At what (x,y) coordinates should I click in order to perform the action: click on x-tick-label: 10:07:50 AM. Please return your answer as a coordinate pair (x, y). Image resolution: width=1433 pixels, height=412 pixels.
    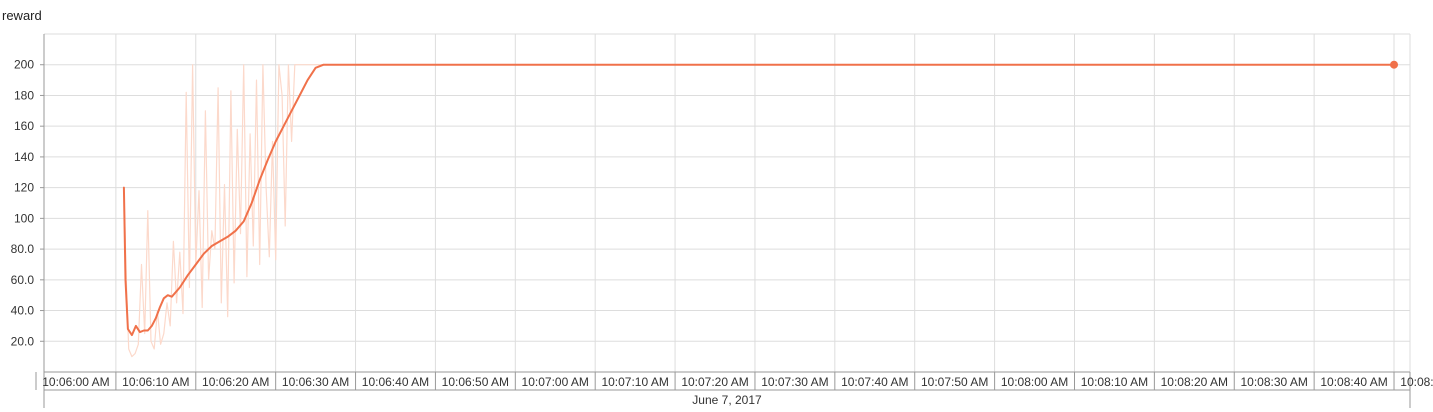
    Looking at the image, I should click on (954, 382).